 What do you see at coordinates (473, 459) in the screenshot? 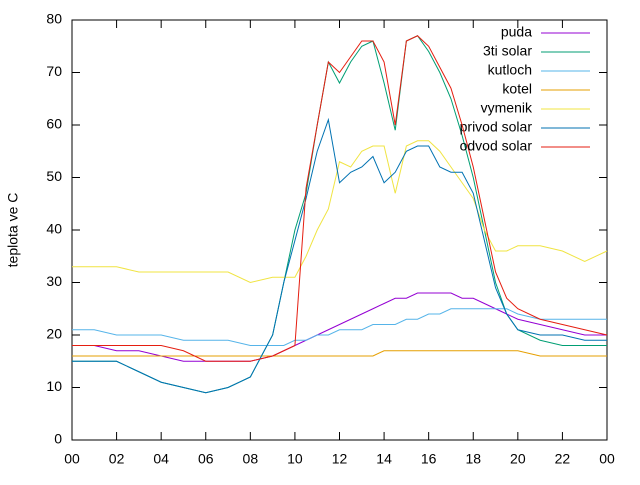
I see `x-tick-label: 18` at bounding box center [473, 459].